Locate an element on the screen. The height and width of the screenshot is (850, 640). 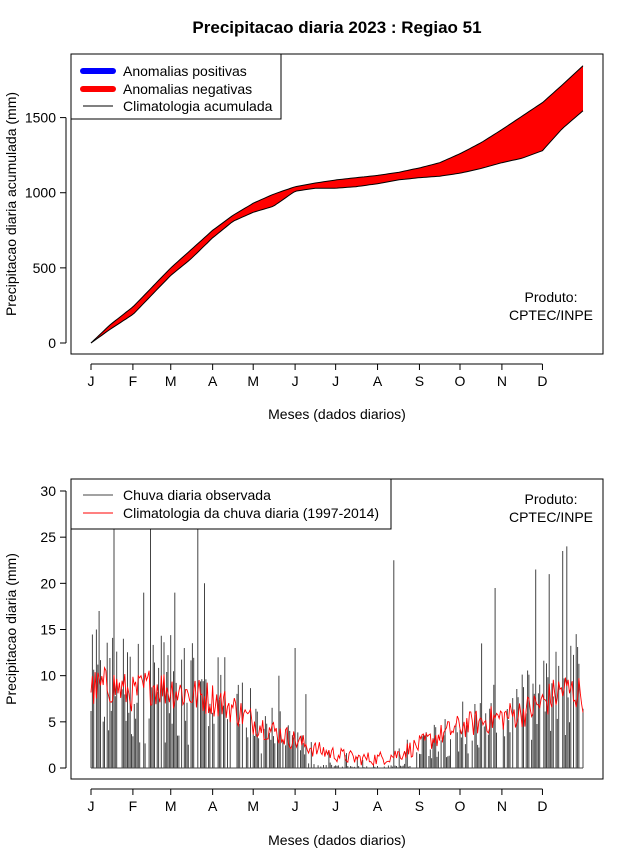
climatology-daily-line is located at coordinates (337, 716).